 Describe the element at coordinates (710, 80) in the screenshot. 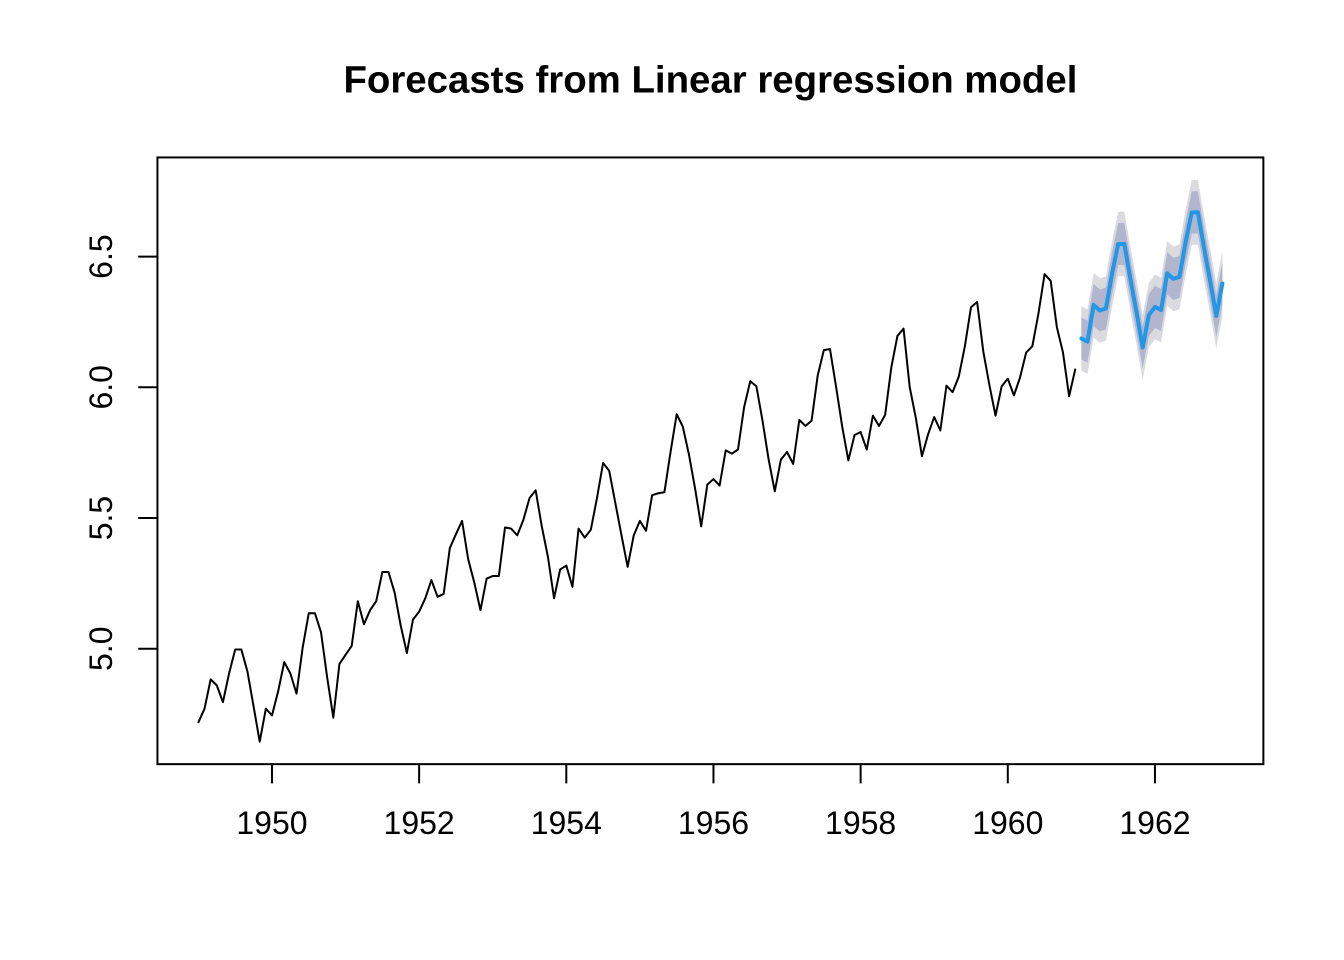

I see `svg-text:Forecasts from Linear regressi: Forecasts from Linear regression model` at that location.